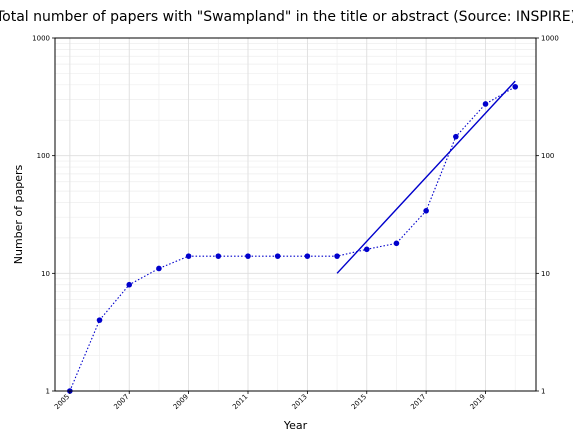 This screenshot has width=573, height=438. Describe the element at coordinates (43, 156) in the screenshot. I see `y-tick-label: 100` at that location.